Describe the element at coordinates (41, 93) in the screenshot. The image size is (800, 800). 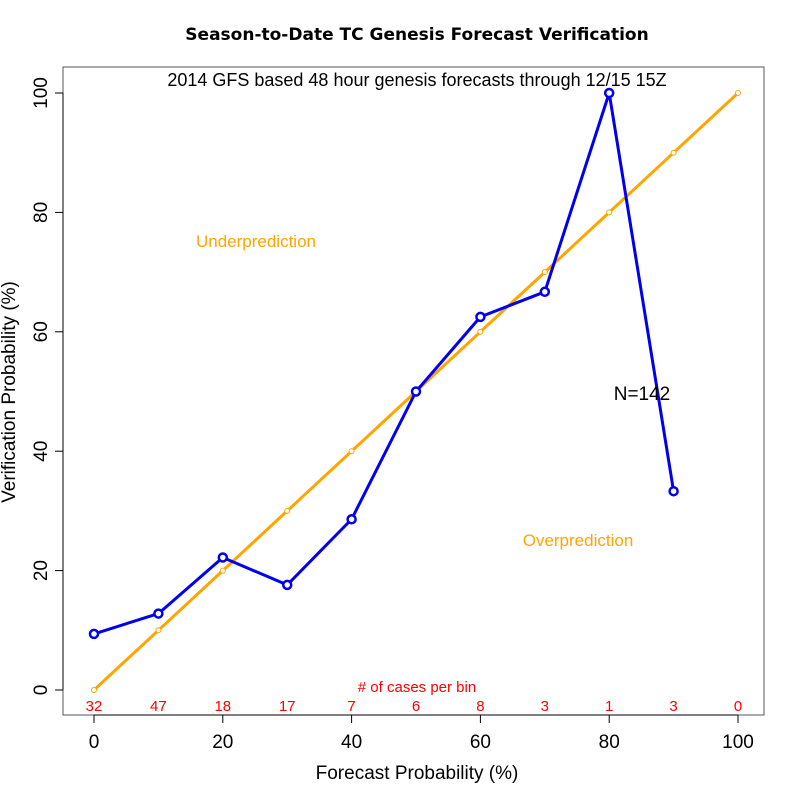
I see `y-tick-label: 100` at that location.